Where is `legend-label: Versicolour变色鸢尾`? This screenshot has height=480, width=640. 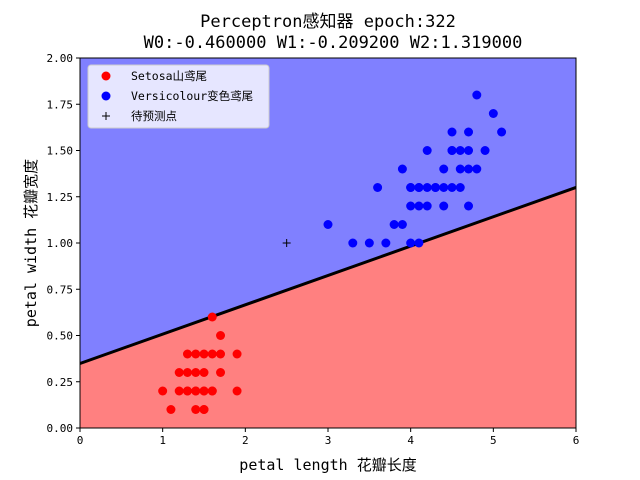 legend-label: Versicolour变色鸢尾 is located at coordinates (192, 96).